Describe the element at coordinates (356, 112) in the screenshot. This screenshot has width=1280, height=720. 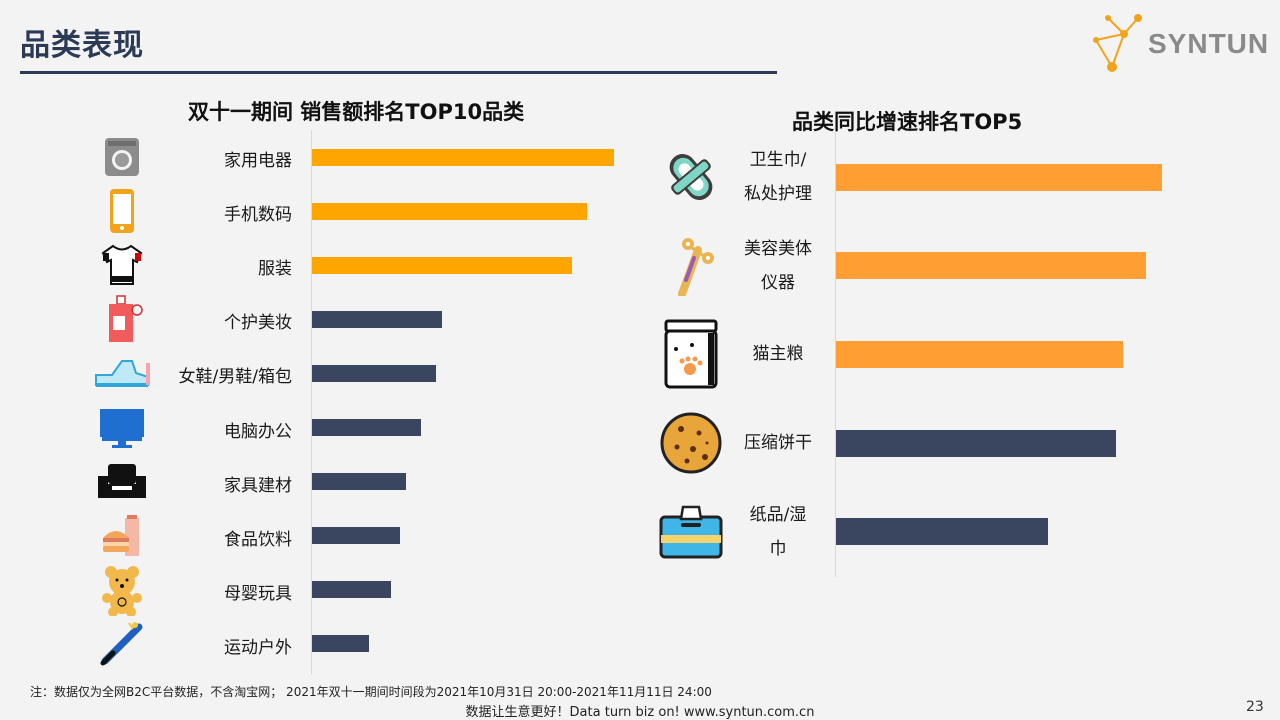
I see `left-chart-title: 双十一期间 销售额排名TOP10品类` at that location.